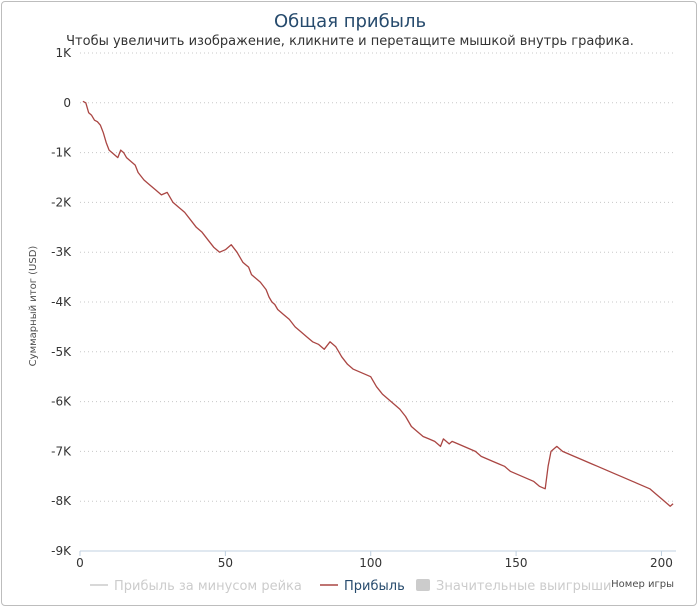 The height and width of the screenshot is (609, 700). What do you see at coordinates (63, 53) in the screenshot?
I see `y-tick-label: 1K` at bounding box center [63, 53].